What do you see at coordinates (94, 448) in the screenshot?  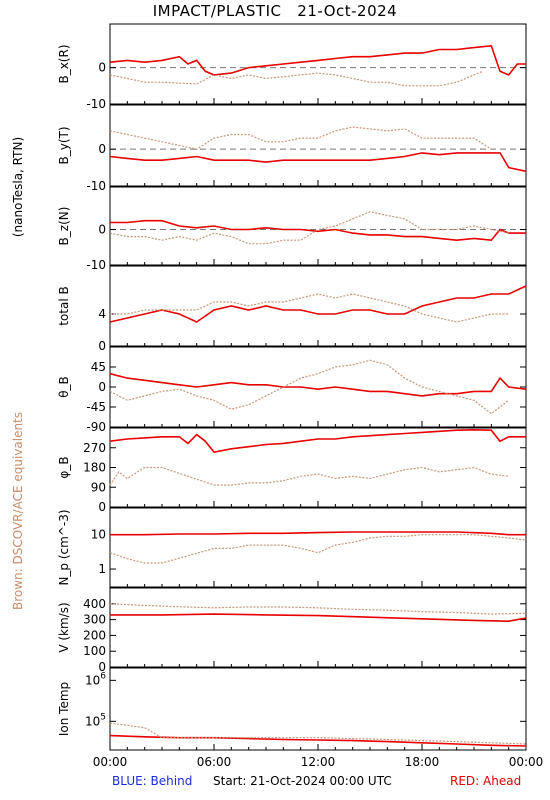 I see `ytick-label-phi: 270` at bounding box center [94, 448].